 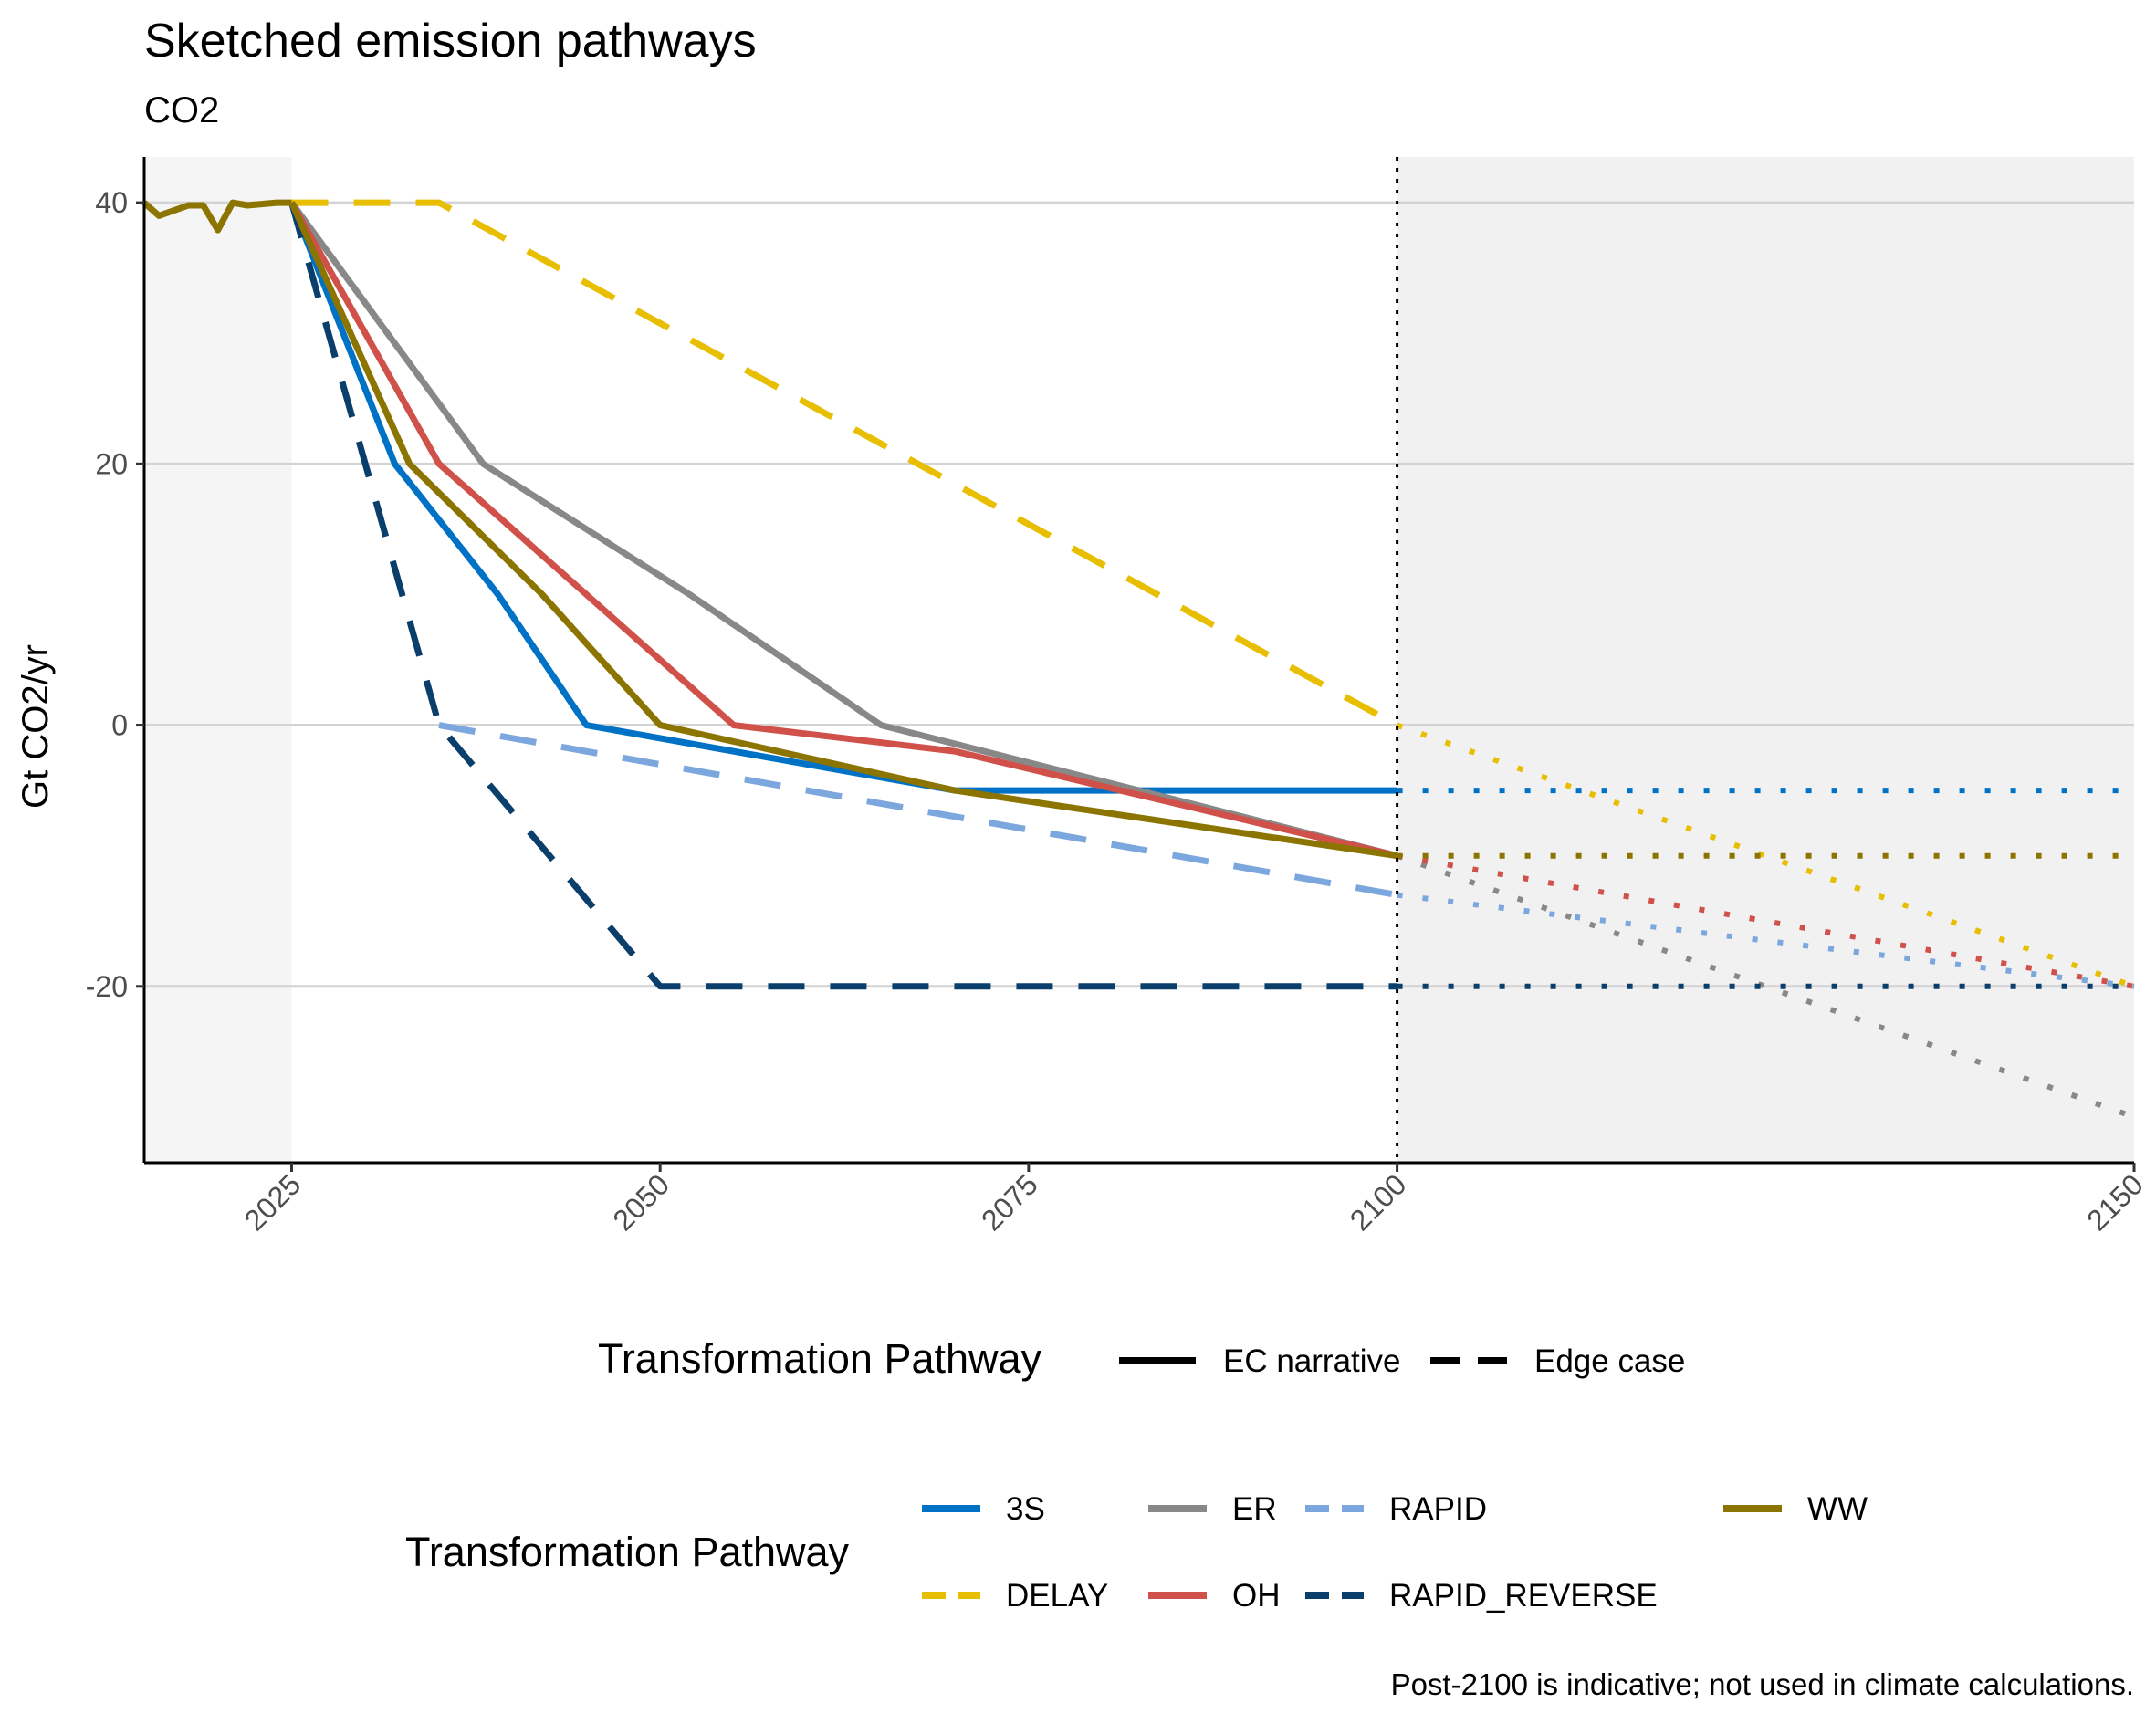 What do you see at coordinates (36, 727) in the screenshot?
I see `y-axis-label: Gt CO2/yr` at bounding box center [36, 727].